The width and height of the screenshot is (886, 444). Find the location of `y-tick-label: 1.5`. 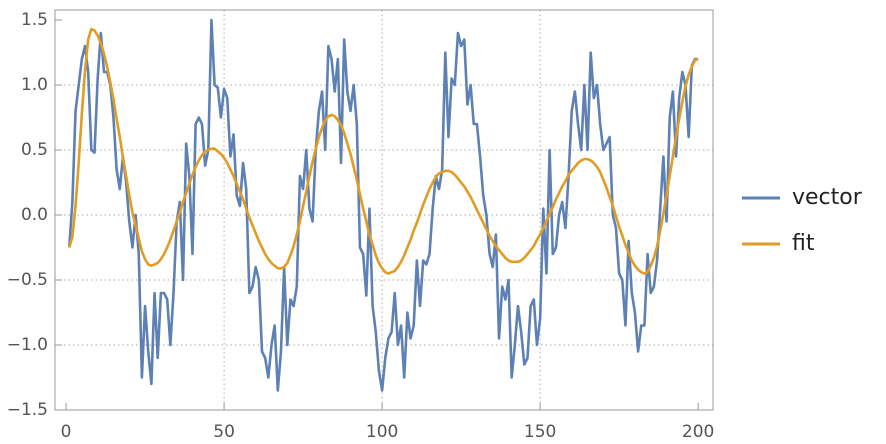

y-tick-label: 1.5 is located at coordinates (34, 20).